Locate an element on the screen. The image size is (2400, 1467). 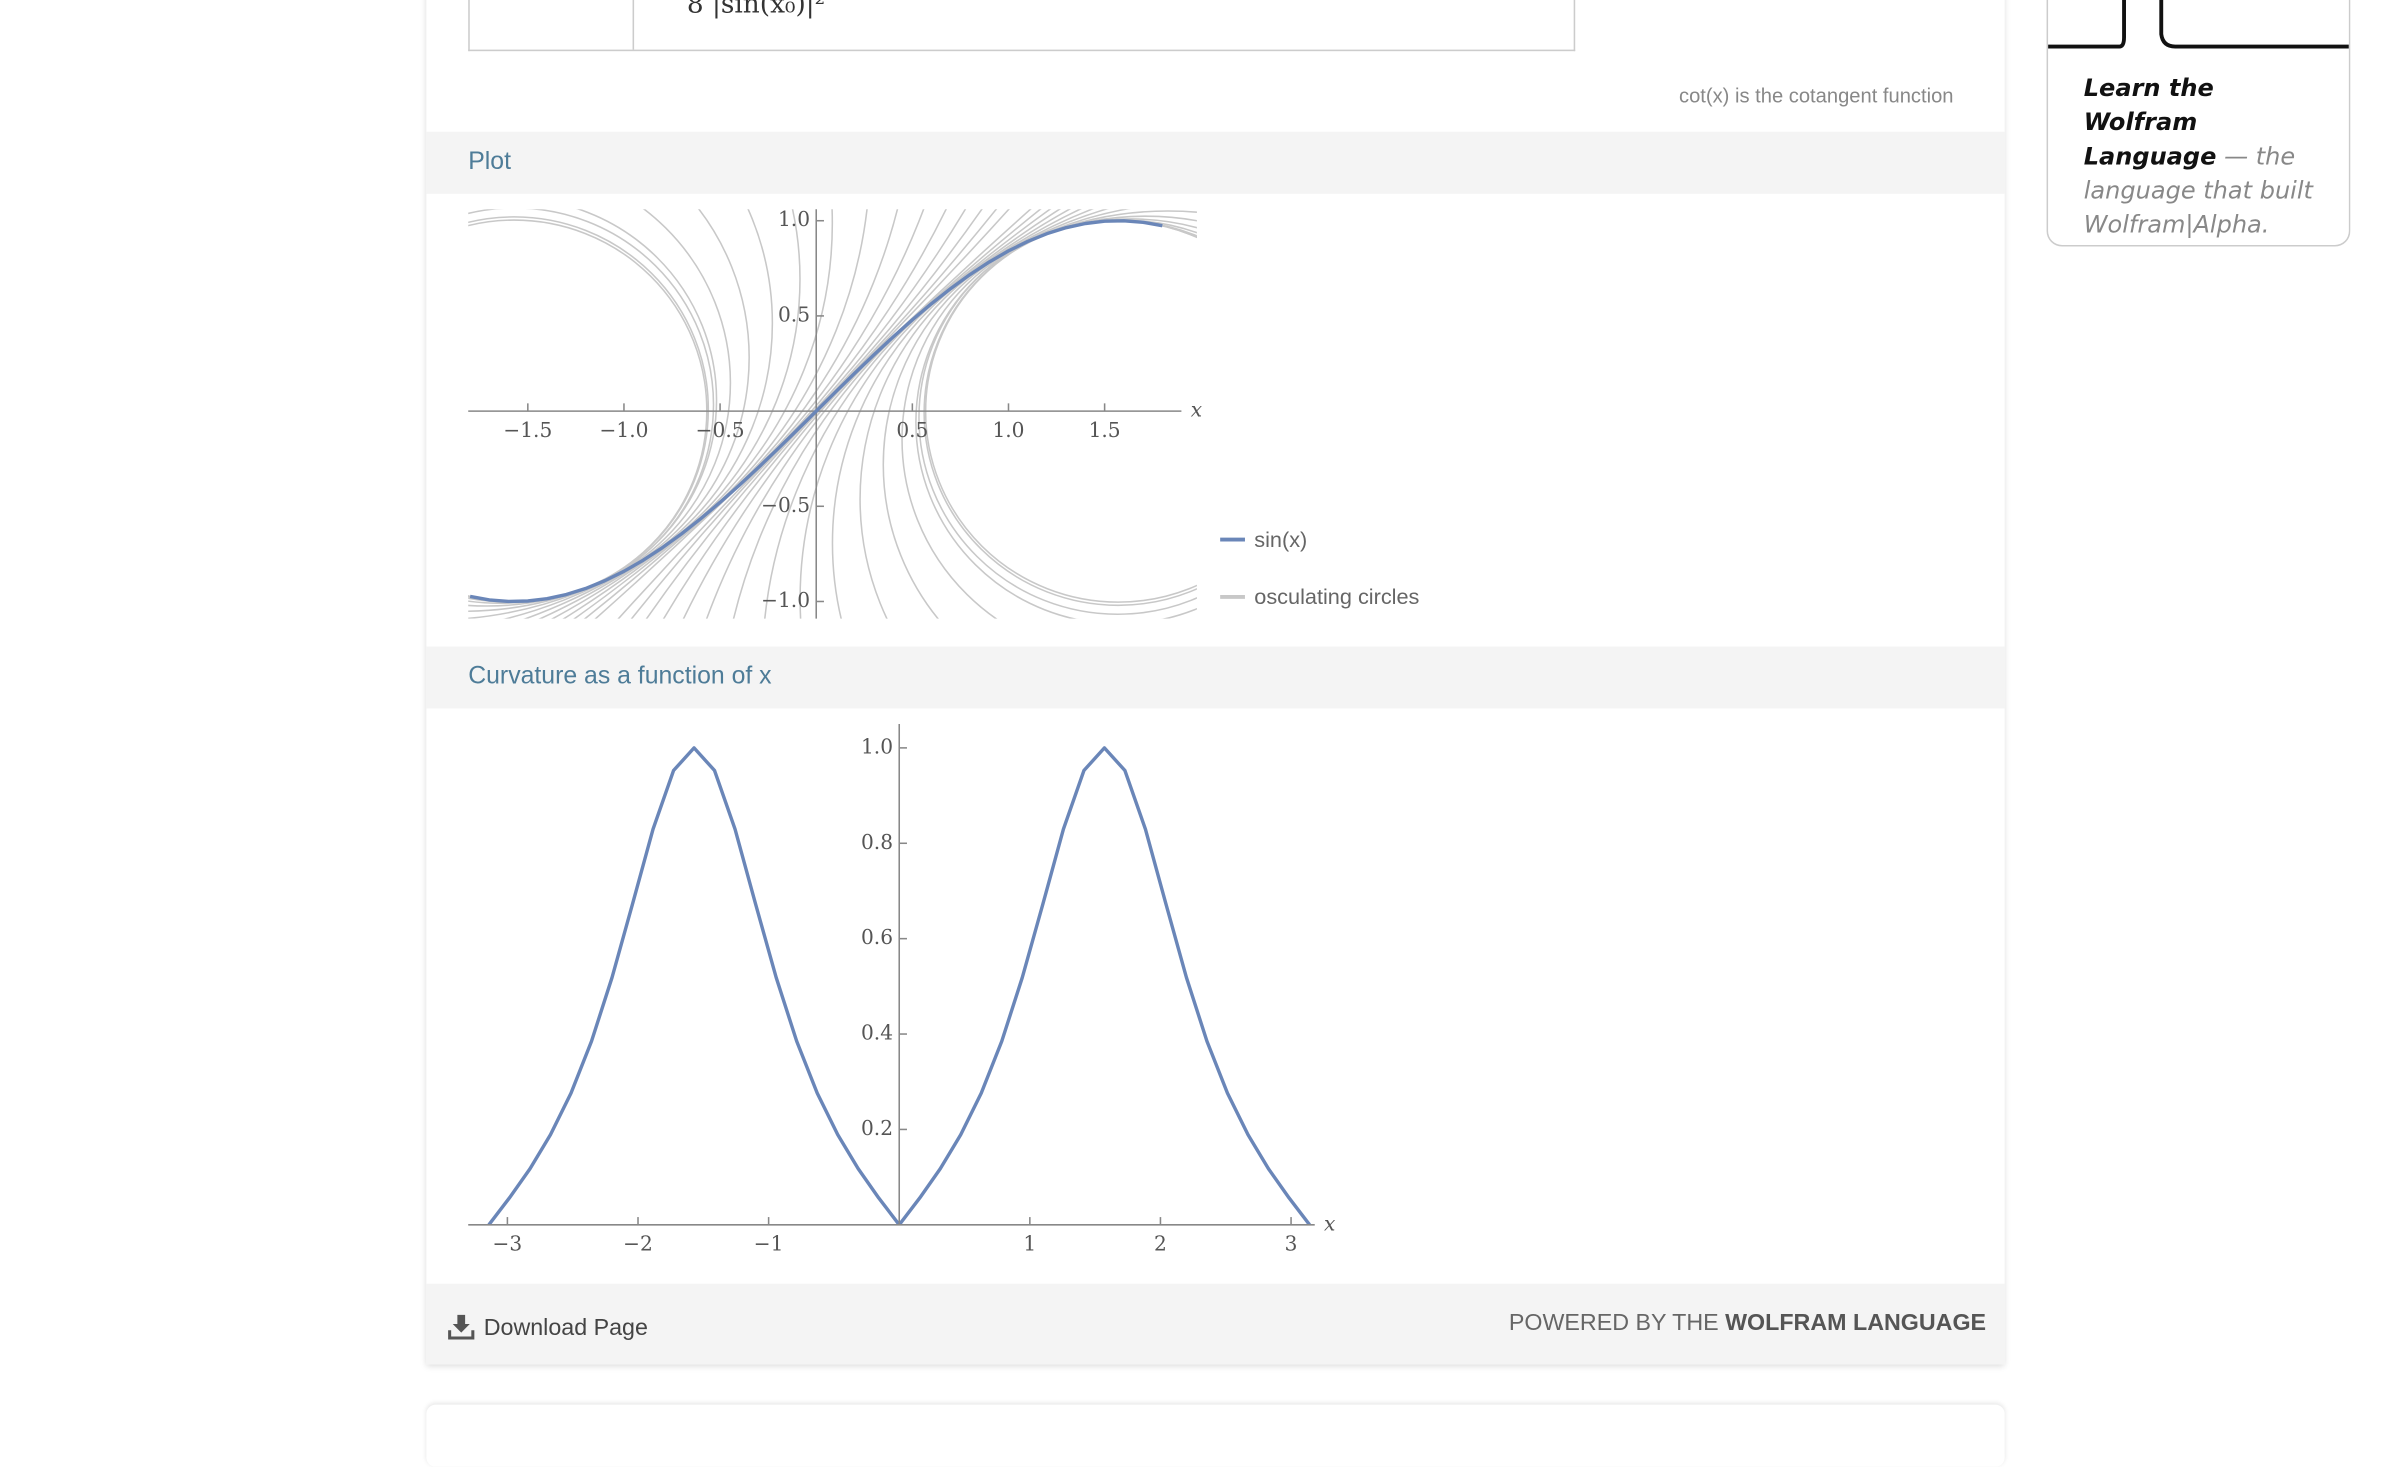
download-button: Download Page is located at coordinates (548, 1328).